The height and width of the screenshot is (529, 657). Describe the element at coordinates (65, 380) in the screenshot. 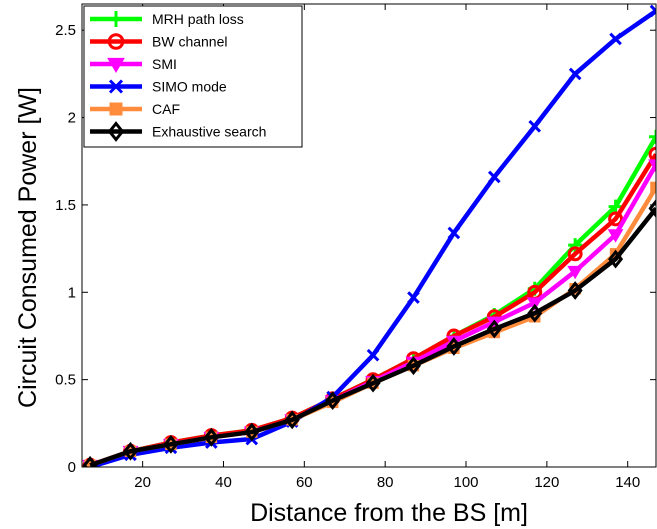

I see `y-tick-label: 0.5` at that location.